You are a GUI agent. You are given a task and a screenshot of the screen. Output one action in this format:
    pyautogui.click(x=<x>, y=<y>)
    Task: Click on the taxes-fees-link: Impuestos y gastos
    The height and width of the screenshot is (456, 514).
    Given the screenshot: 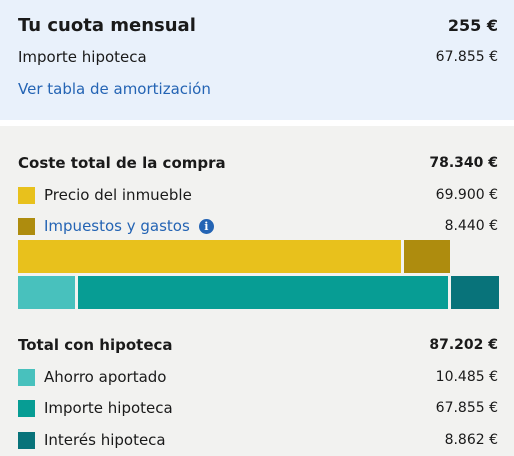 What is the action you would take?
    pyautogui.click(x=117, y=226)
    